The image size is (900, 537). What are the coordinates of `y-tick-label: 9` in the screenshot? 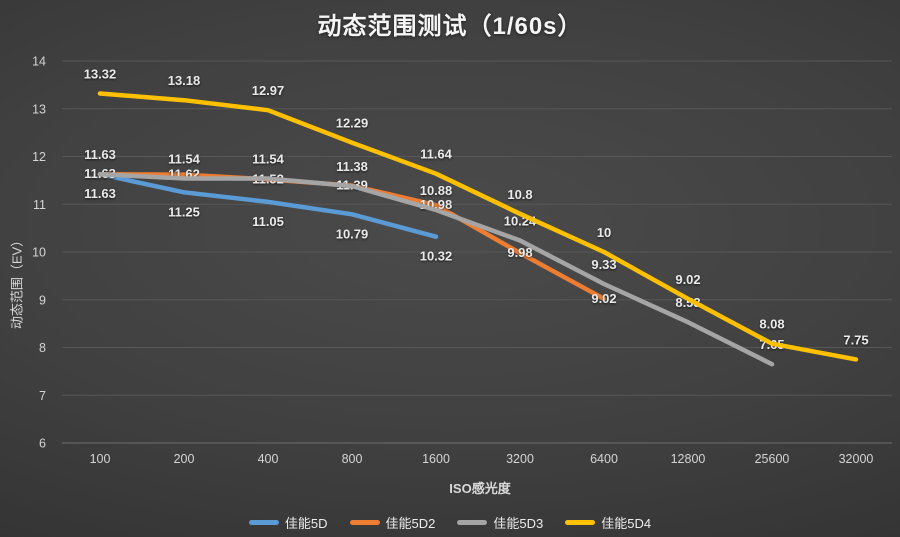 It's located at (42, 300).